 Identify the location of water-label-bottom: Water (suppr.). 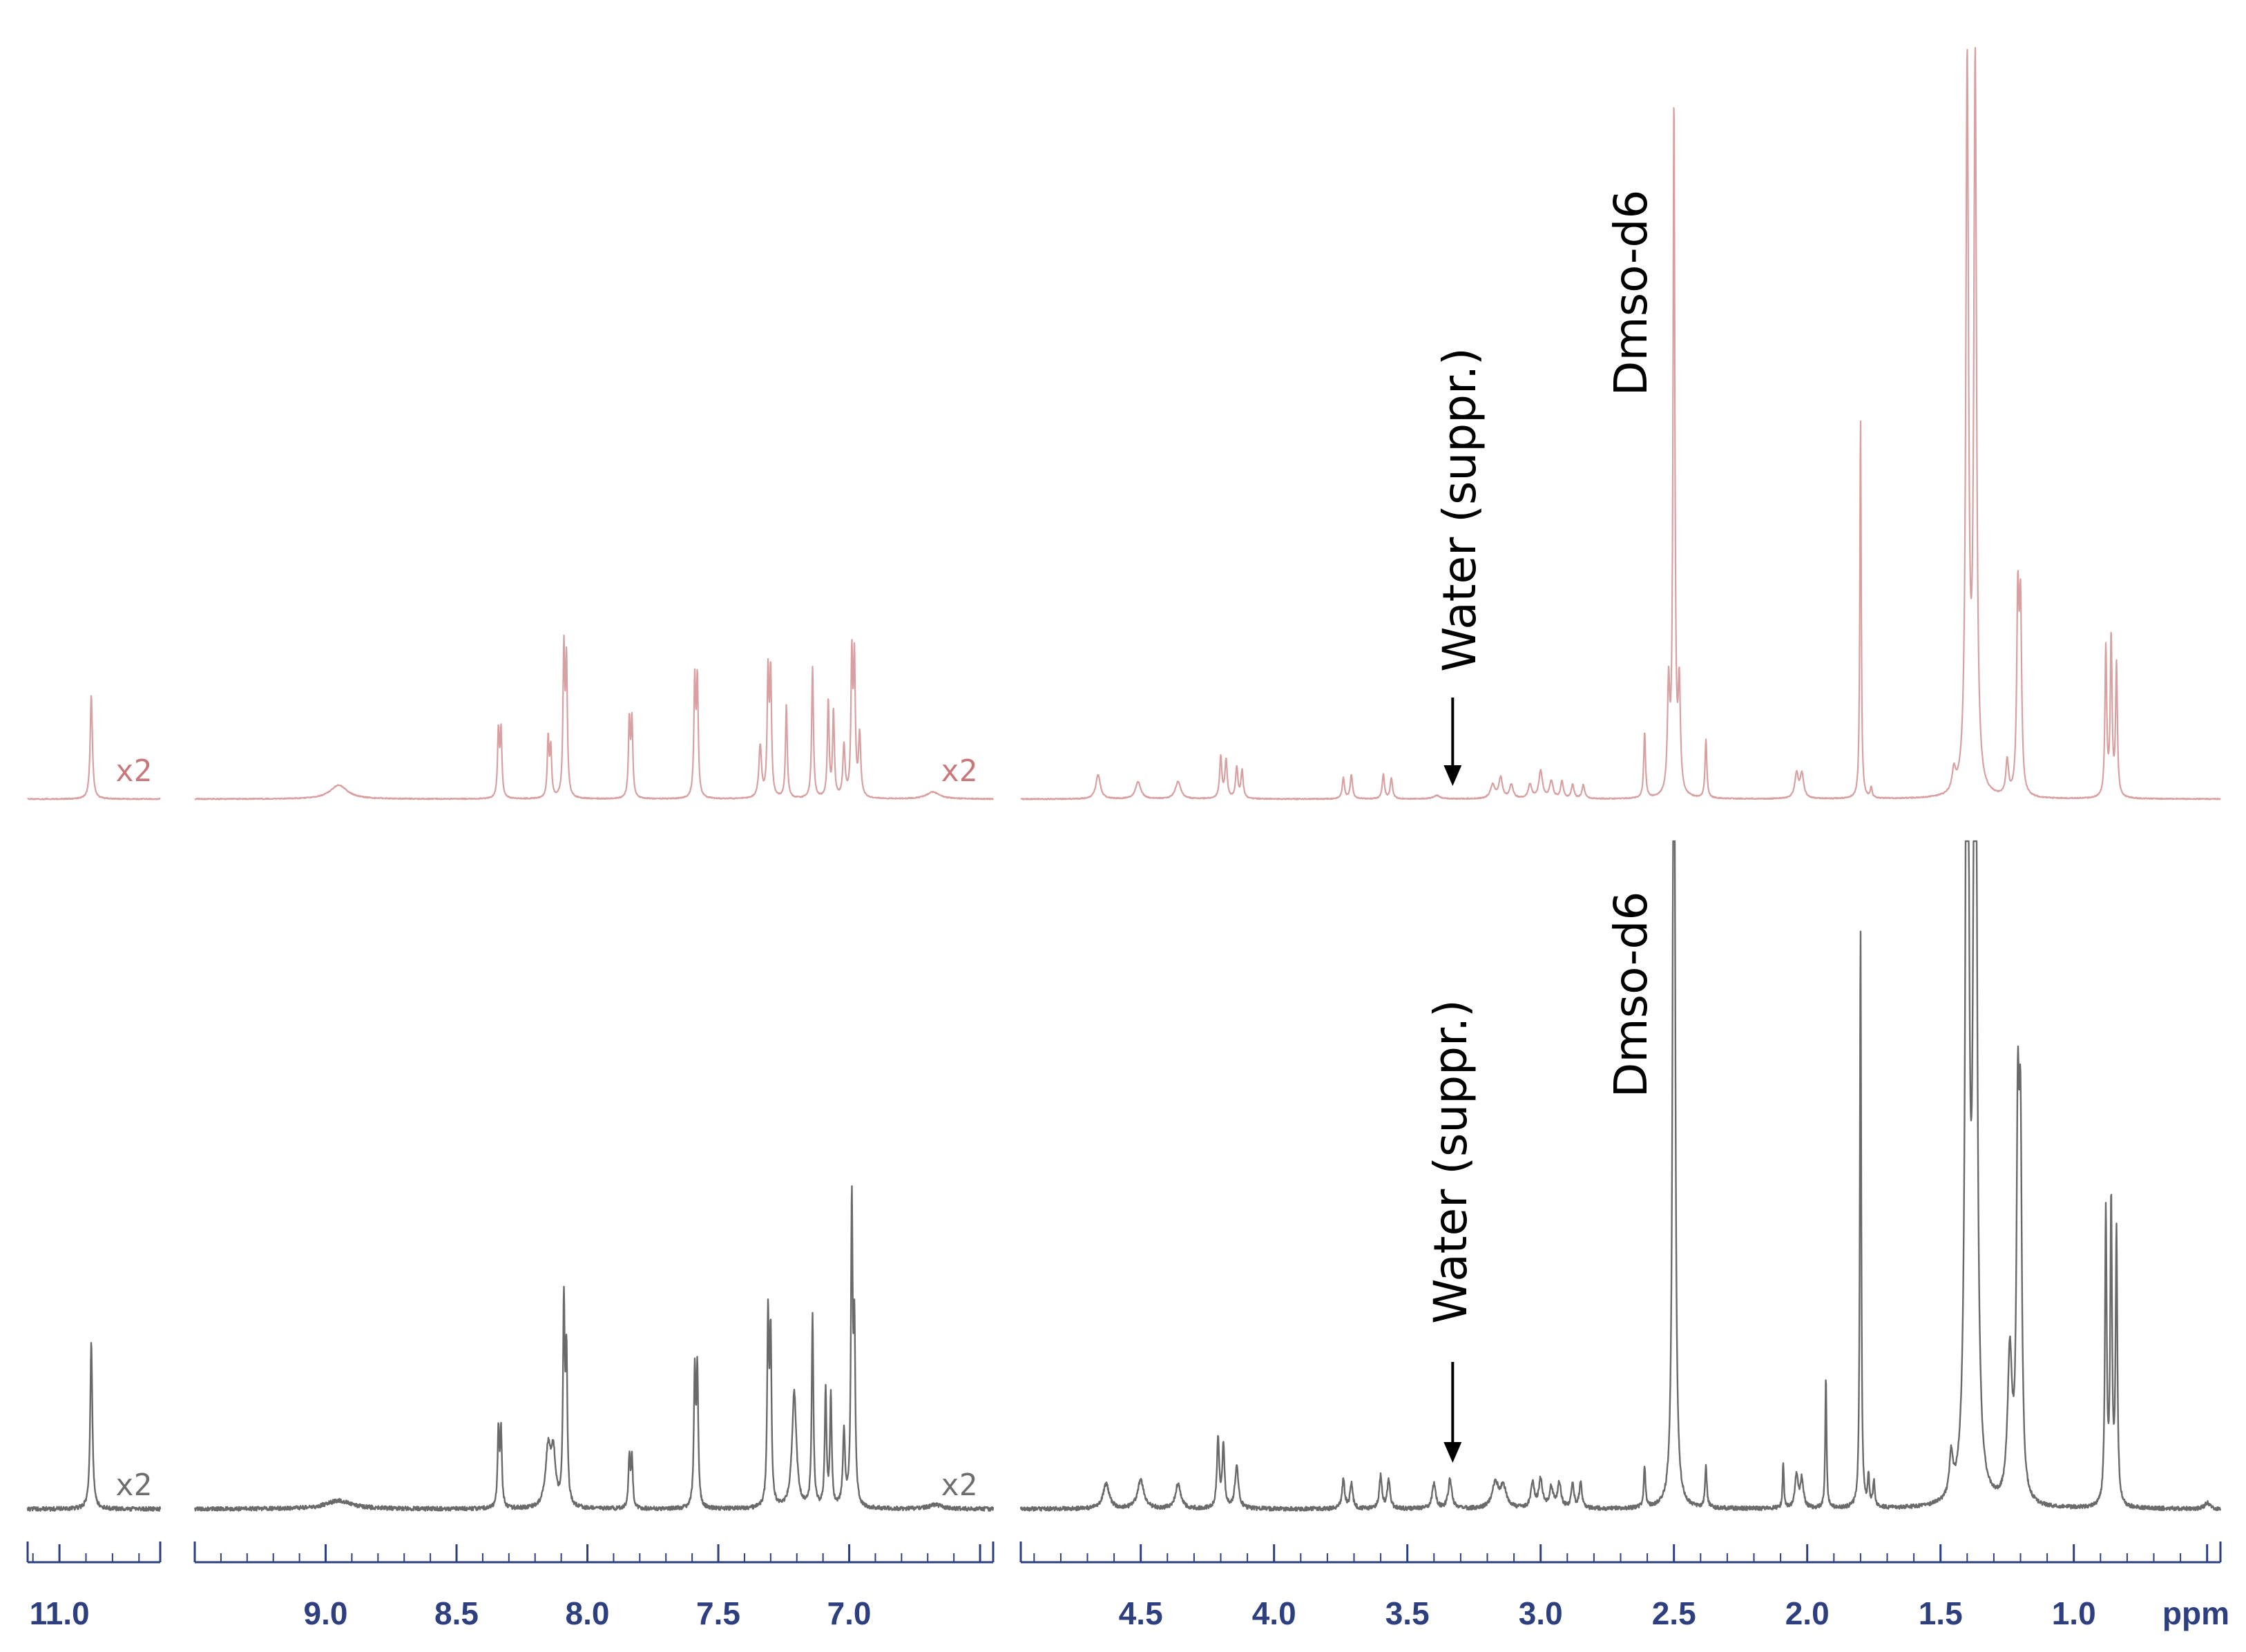
(1450, 1161).